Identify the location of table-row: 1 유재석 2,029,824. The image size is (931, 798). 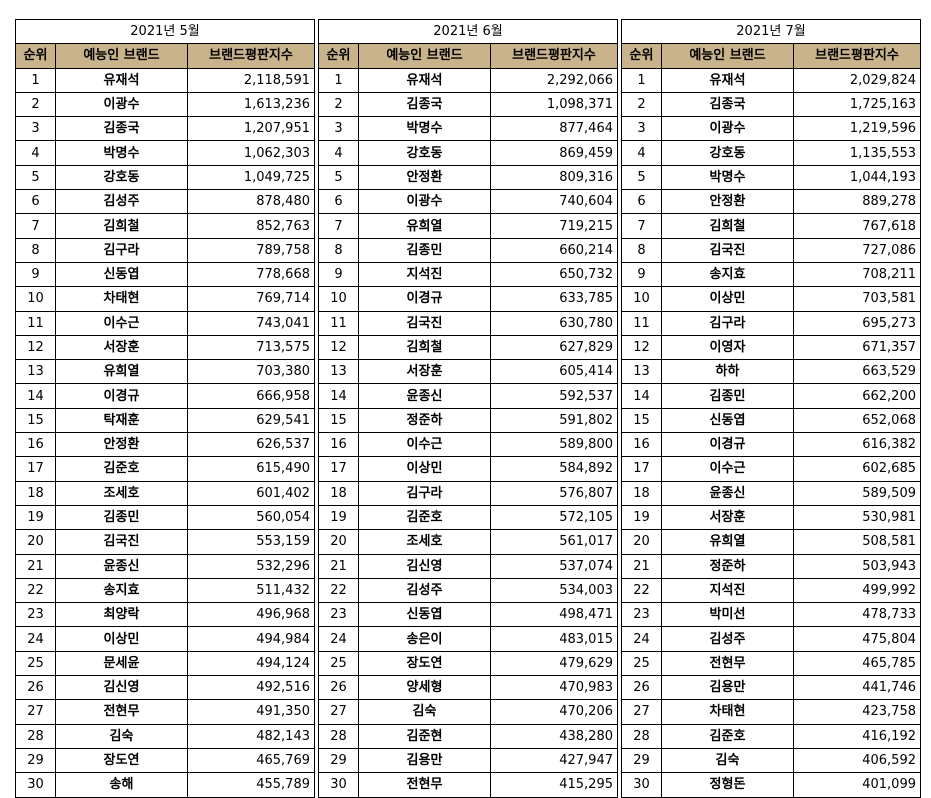
(771, 80).